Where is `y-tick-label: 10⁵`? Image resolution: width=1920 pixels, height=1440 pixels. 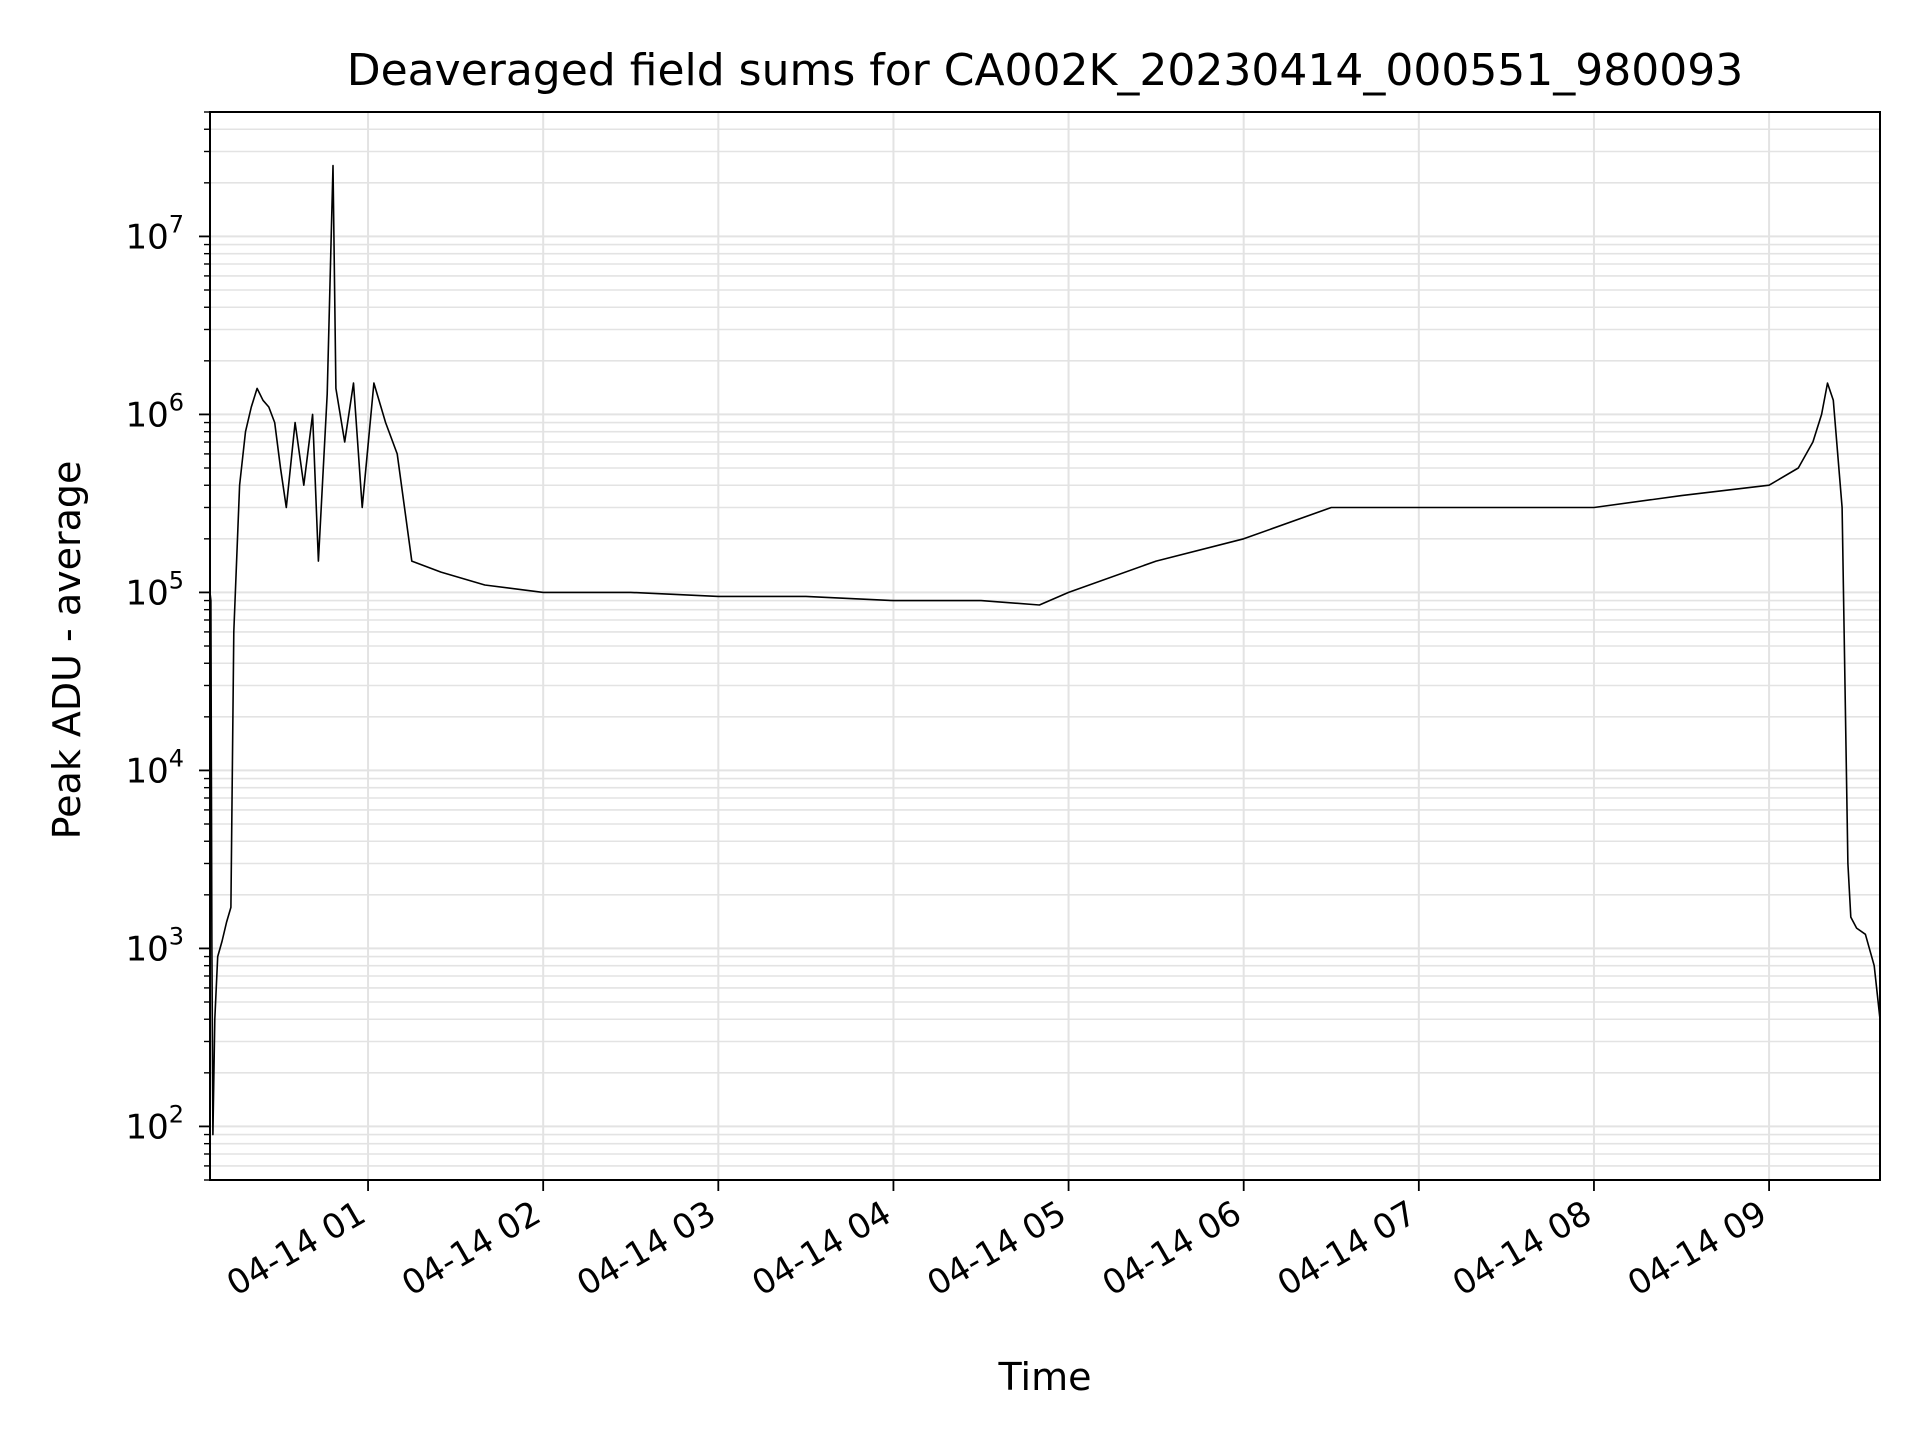
y-tick-label: 10⁵ is located at coordinates (154, 589).